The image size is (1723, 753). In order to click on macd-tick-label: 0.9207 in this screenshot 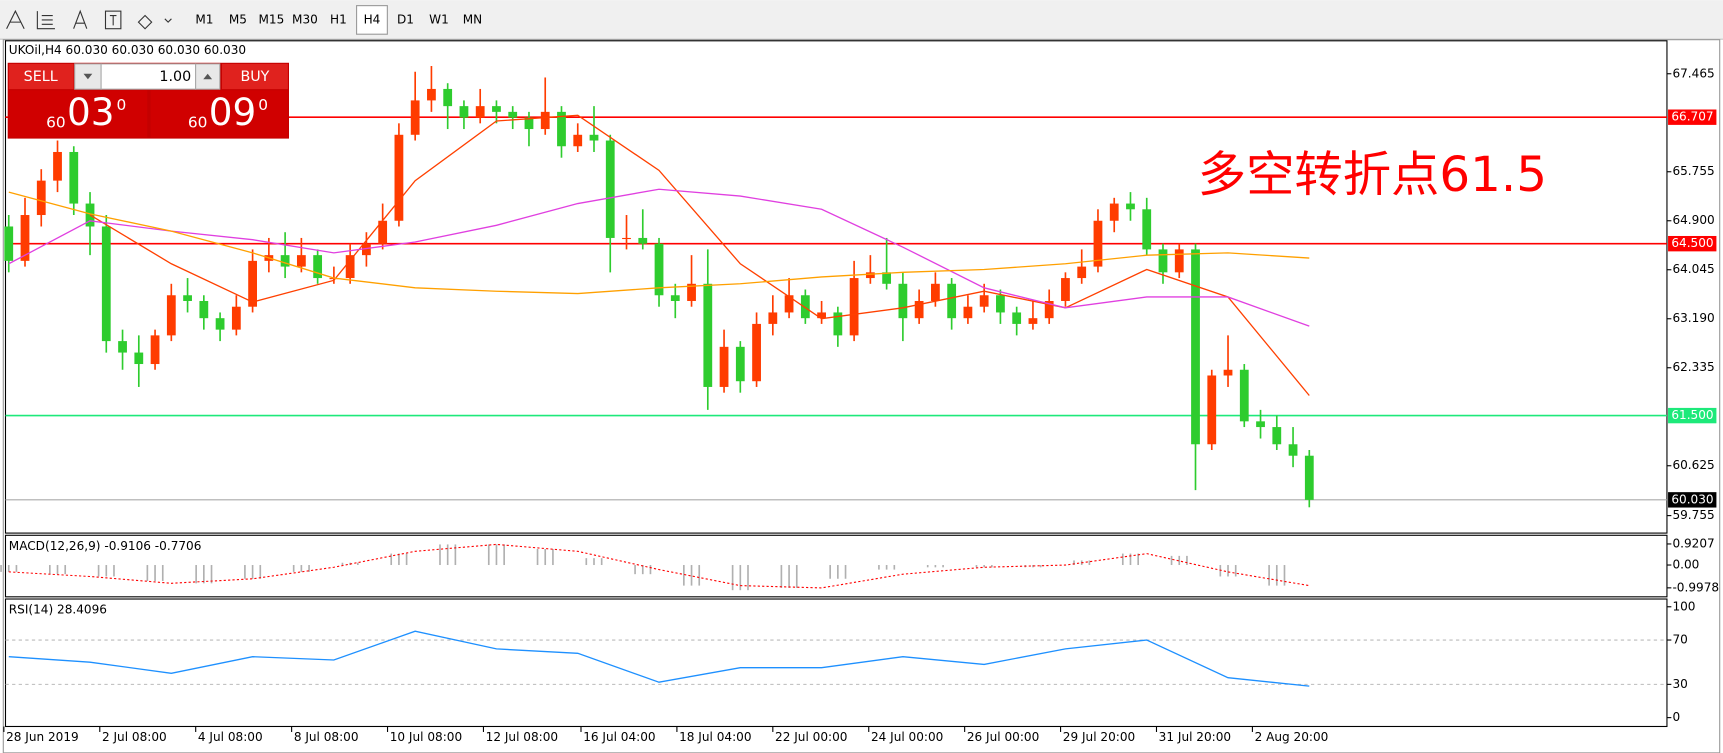, I will do `click(1693, 543)`.